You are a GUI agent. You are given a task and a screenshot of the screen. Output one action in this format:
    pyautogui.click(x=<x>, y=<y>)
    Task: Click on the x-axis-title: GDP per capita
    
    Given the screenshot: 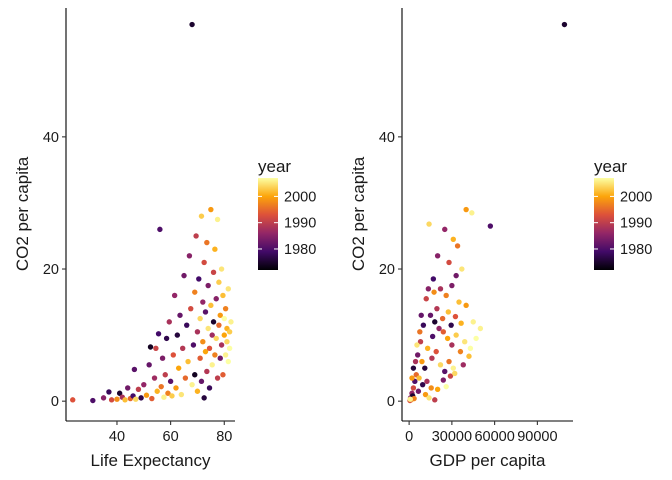 What is the action you would take?
    pyautogui.click(x=488, y=460)
    